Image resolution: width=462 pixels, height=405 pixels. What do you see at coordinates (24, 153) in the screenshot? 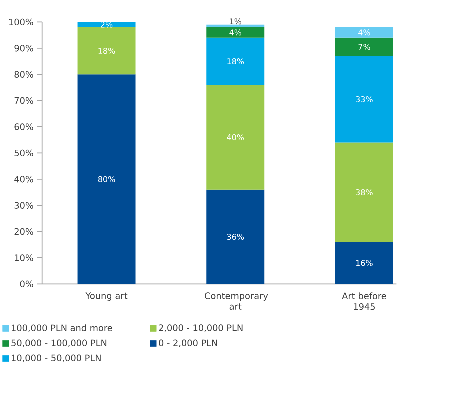
I see `y-tick-label: 50%` at bounding box center [24, 153].